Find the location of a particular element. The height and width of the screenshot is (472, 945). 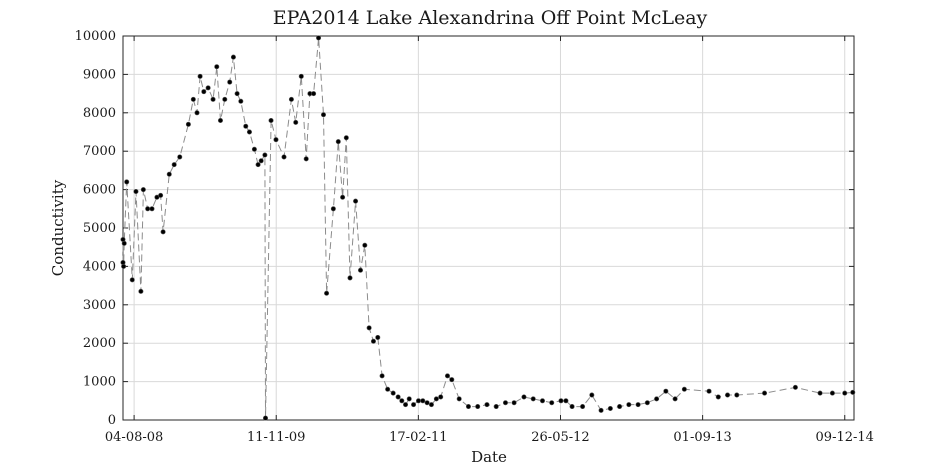

y-tick-label: 2000 is located at coordinates (99, 343).